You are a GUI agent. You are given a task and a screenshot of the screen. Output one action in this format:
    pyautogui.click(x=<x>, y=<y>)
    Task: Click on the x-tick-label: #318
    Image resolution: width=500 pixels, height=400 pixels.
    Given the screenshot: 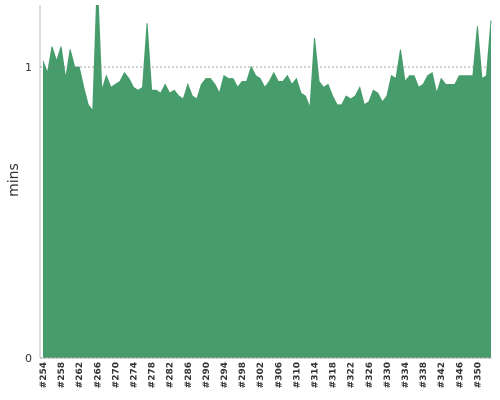 What is the action you would take?
    pyautogui.click(x=334, y=375)
    